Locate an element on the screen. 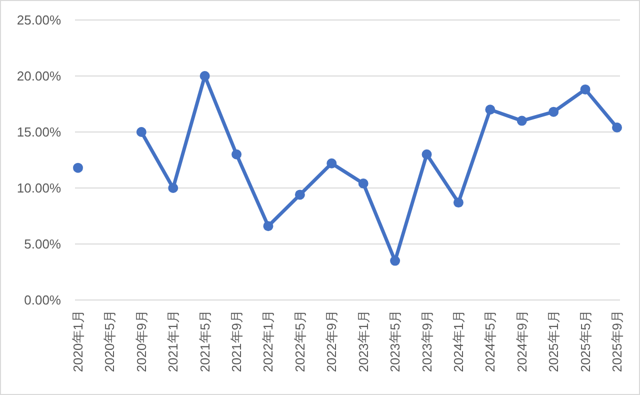 The height and width of the screenshot is (395, 640). x-tick-label: 2025年5月 is located at coordinates (585, 341).